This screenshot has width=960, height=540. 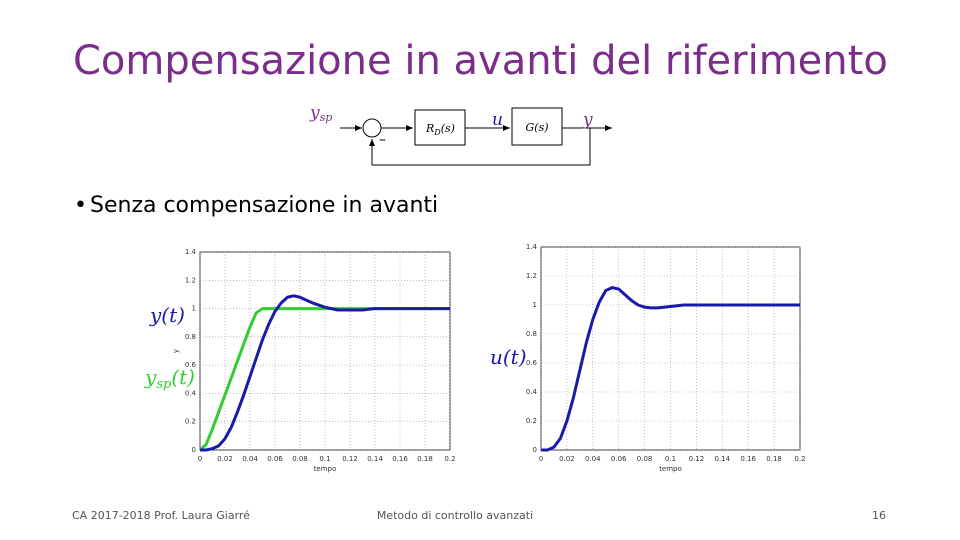 What do you see at coordinates (167, 315) in the screenshot?
I see `annotation: y(t)` at bounding box center [167, 315].